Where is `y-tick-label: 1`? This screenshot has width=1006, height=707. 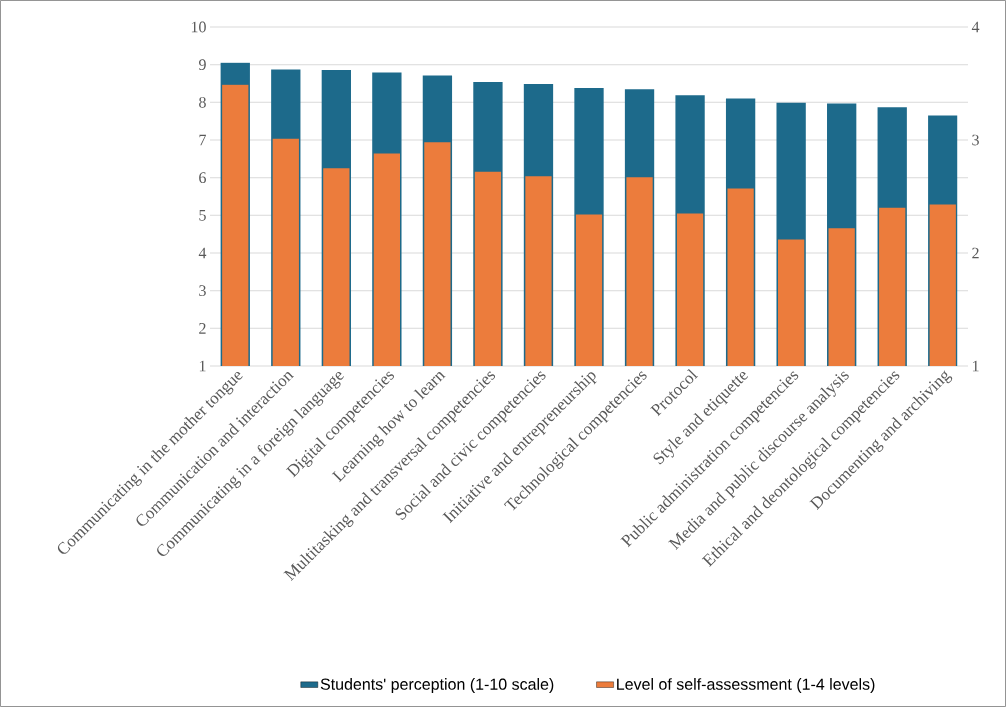
y-tick-label: 1 is located at coordinates (202, 366).